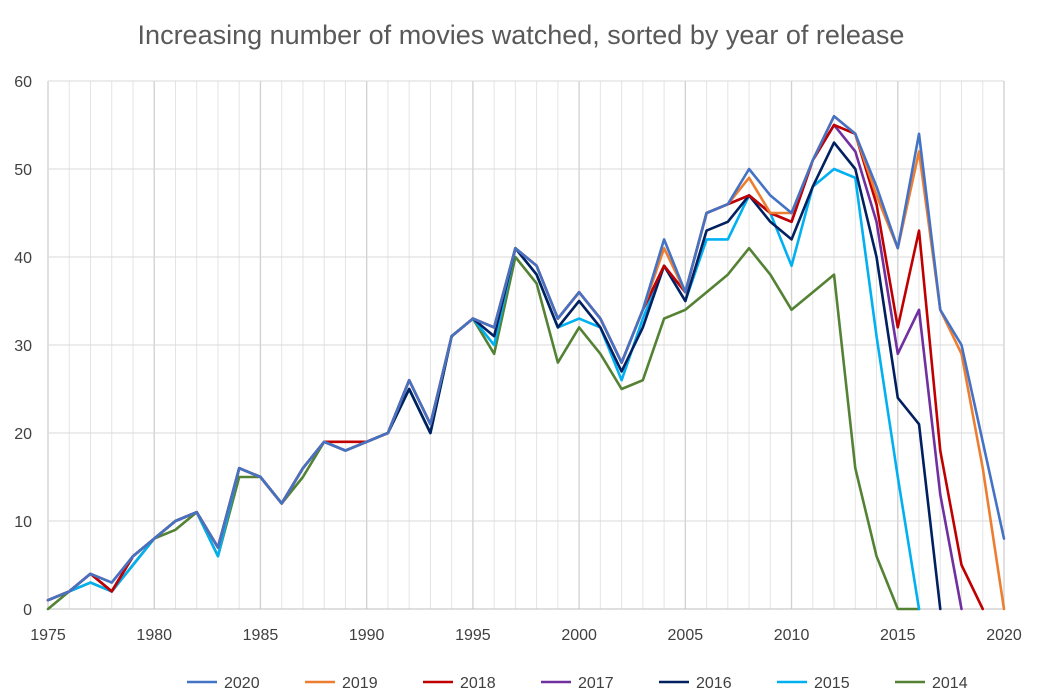  What do you see at coordinates (154, 635) in the screenshot?
I see `x-tick-label: 1980` at bounding box center [154, 635].